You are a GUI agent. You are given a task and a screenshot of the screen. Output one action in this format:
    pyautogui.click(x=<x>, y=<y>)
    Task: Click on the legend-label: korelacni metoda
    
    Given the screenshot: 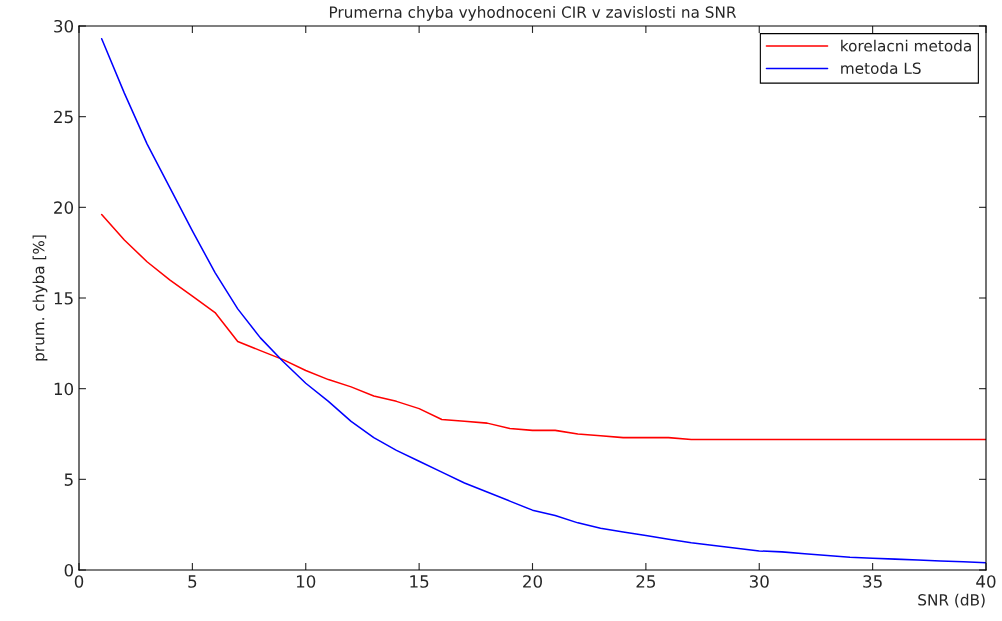 What is the action you would take?
    pyautogui.click(x=906, y=45)
    